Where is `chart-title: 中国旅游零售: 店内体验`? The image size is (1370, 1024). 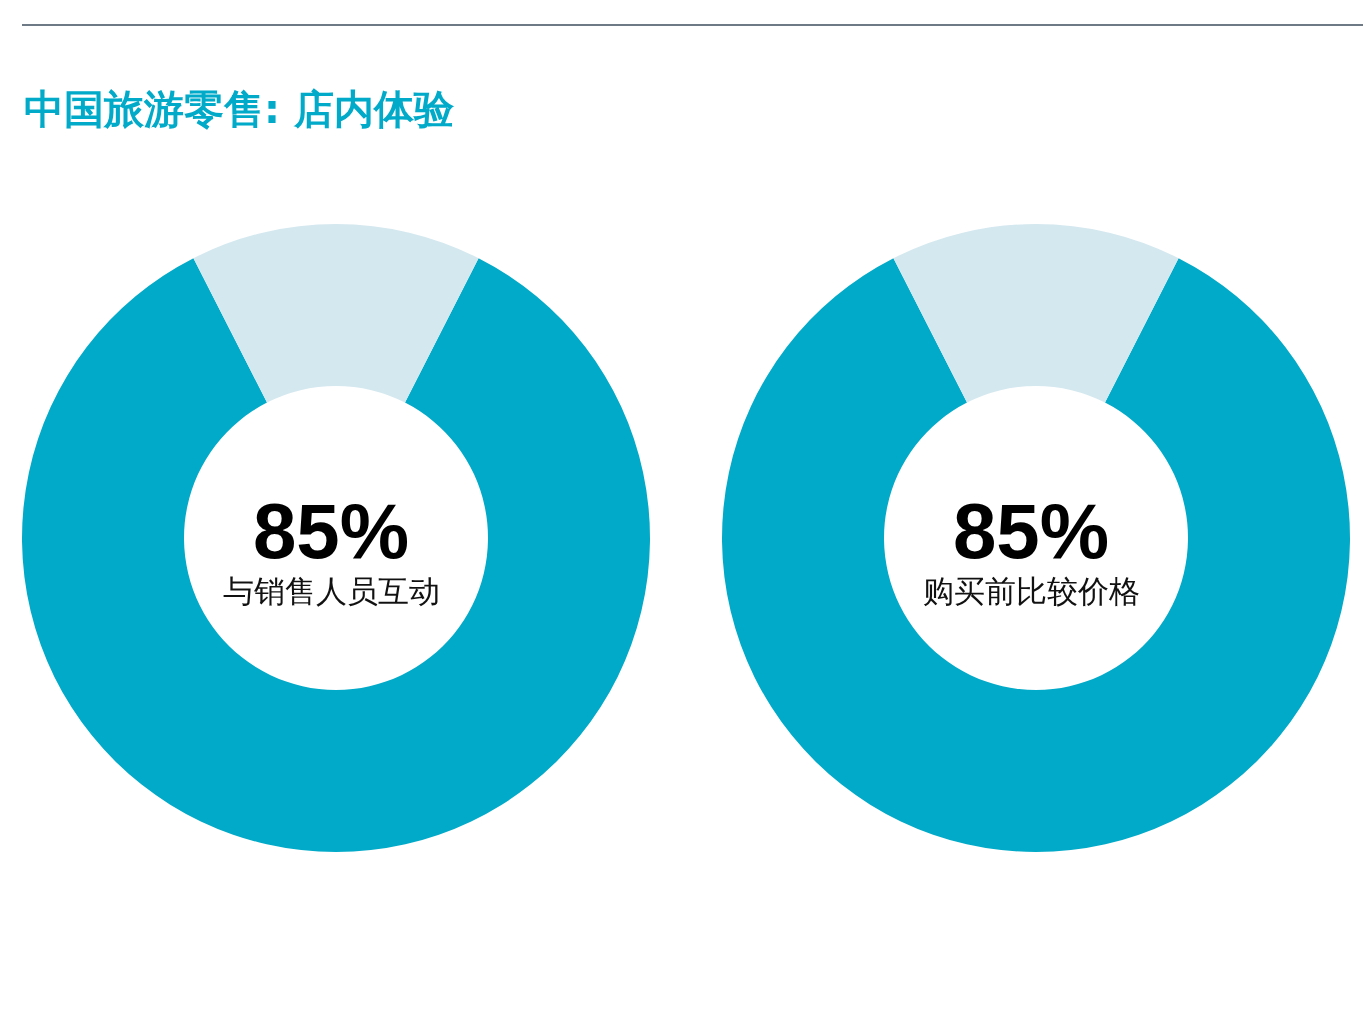 chart-title: 中国旅游零售: 店内体验 is located at coordinates (239, 109).